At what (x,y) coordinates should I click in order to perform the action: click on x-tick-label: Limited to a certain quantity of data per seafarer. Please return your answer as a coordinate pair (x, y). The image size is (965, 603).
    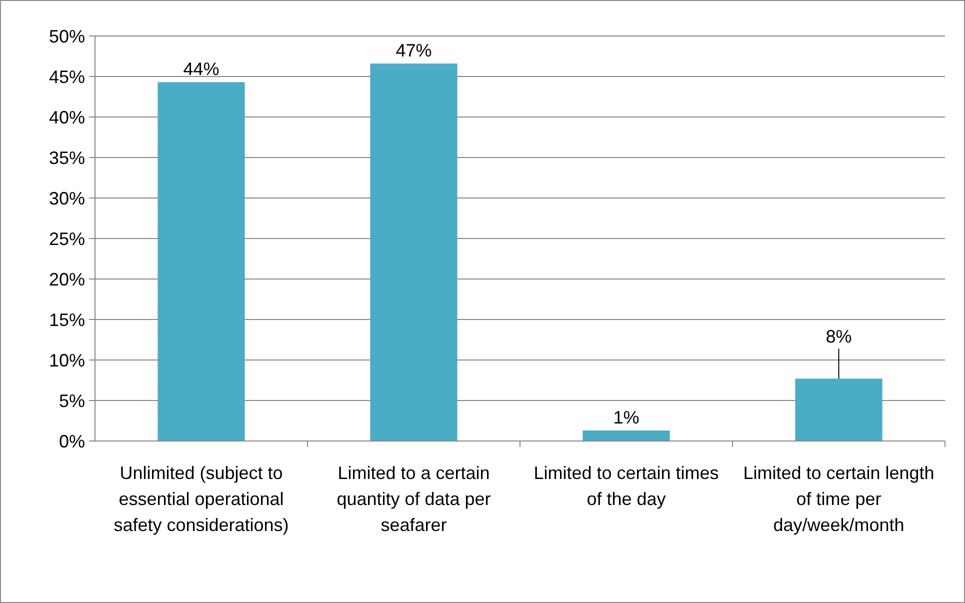
    Looking at the image, I should click on (413, 499).